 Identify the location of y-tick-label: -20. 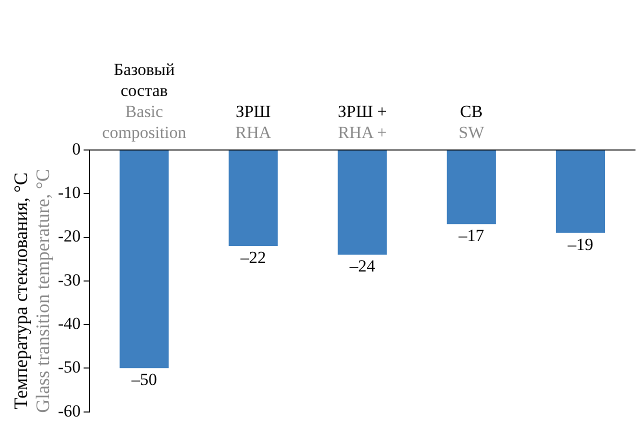
(69, 236).